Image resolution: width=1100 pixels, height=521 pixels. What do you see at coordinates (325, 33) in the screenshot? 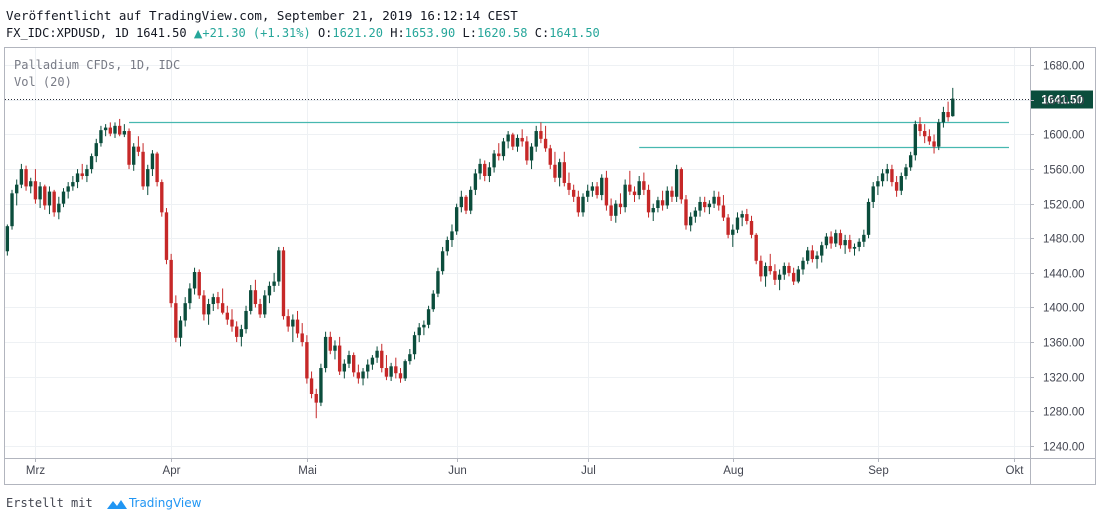
I see `open-label: O:` at bounding box center [325, 33].